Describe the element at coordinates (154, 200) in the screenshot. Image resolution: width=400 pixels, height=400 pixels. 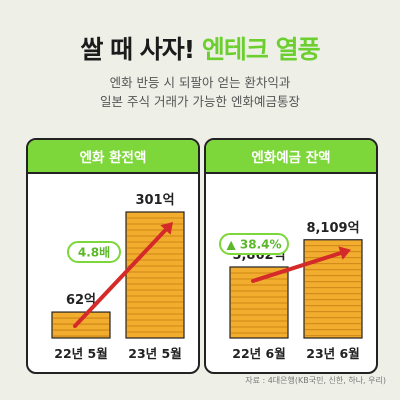
I see `value-label: 301억` at that location.